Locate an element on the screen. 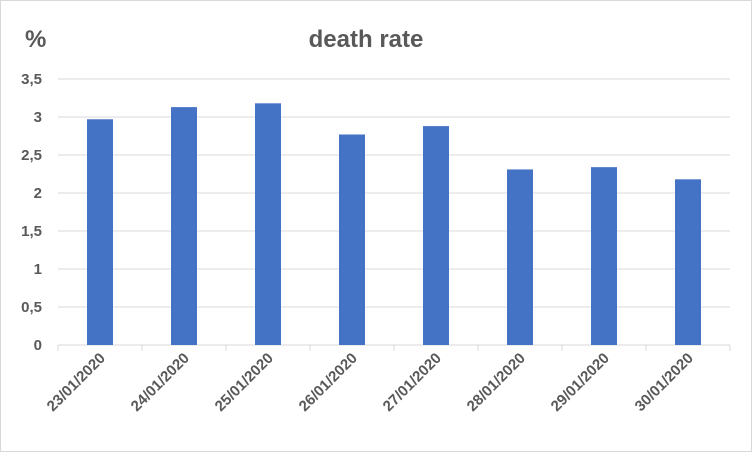 The height and width of the screenshot is (456, 752). x-tick-label: 23/01/2020 is located at coordinates (76, 382).